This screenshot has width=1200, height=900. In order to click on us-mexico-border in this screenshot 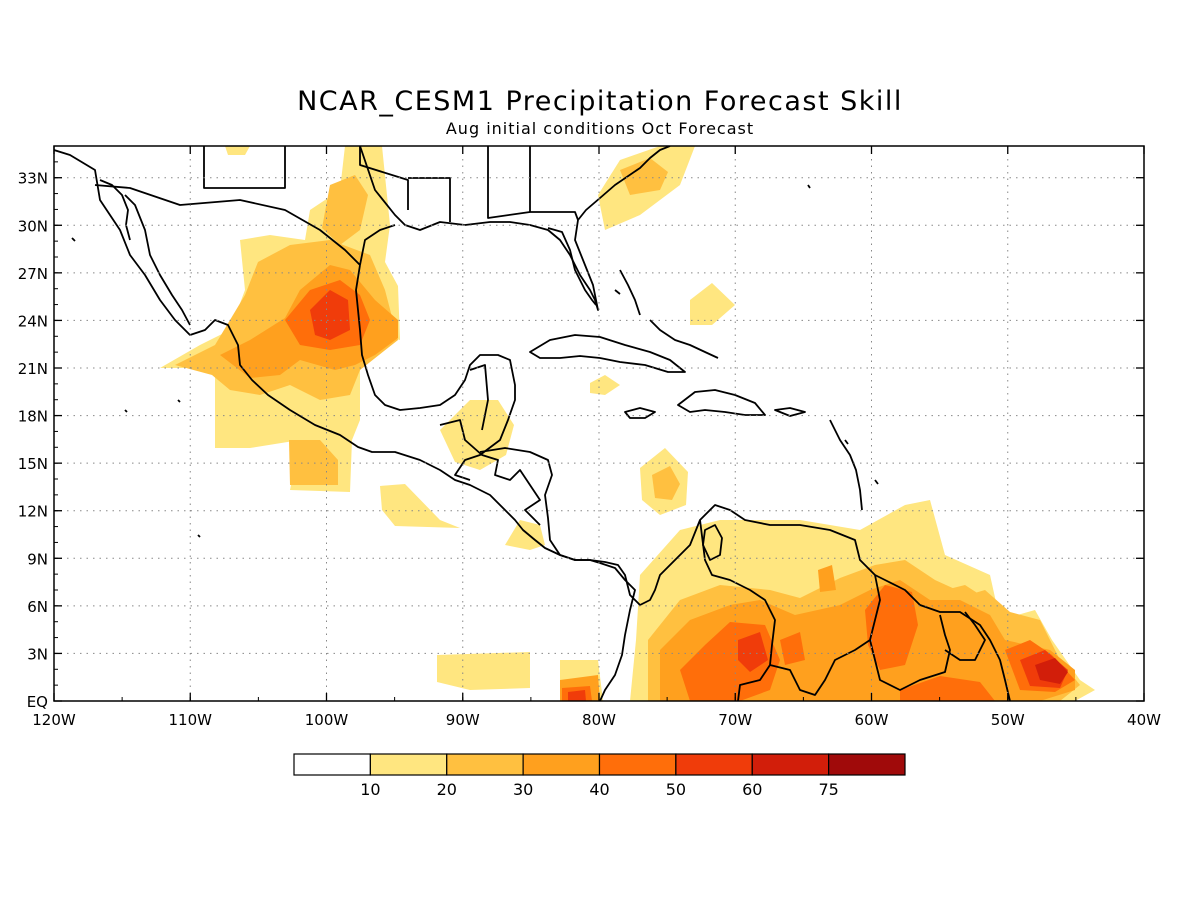, I will do `click(227, 225)`.